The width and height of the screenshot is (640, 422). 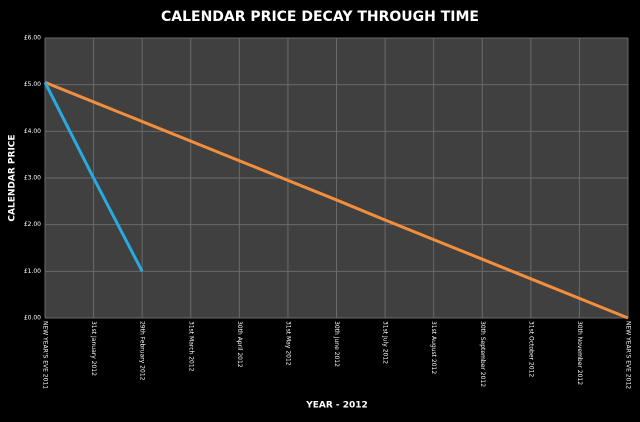 What do you see at coordinates (32, 38) in the screenshot?
I see `y-tick-label: £6.00` at bounding box center [32, 38].